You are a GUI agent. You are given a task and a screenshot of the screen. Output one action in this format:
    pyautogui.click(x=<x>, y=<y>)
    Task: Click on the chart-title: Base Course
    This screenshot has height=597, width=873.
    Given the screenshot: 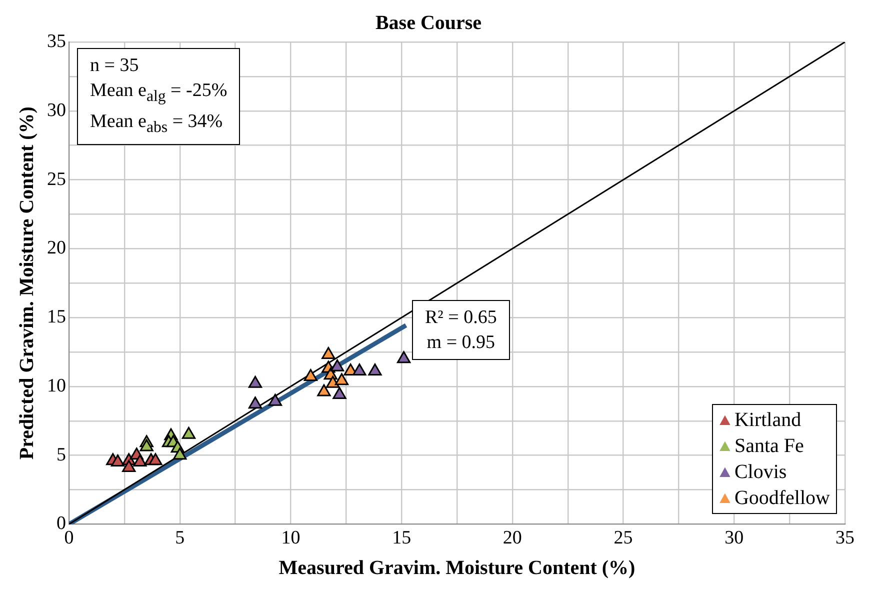 What is the action you would take?
    pyautogui.click(x=428, y=23)
    